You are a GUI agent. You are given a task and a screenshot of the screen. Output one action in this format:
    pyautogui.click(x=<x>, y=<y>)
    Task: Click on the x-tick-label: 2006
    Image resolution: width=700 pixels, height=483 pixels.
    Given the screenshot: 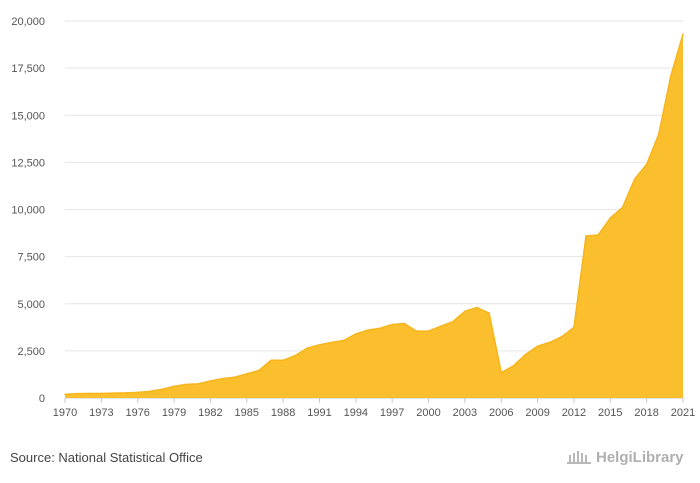 What is the action you would take?
    pyautogui.click(x=501, y=413)
    